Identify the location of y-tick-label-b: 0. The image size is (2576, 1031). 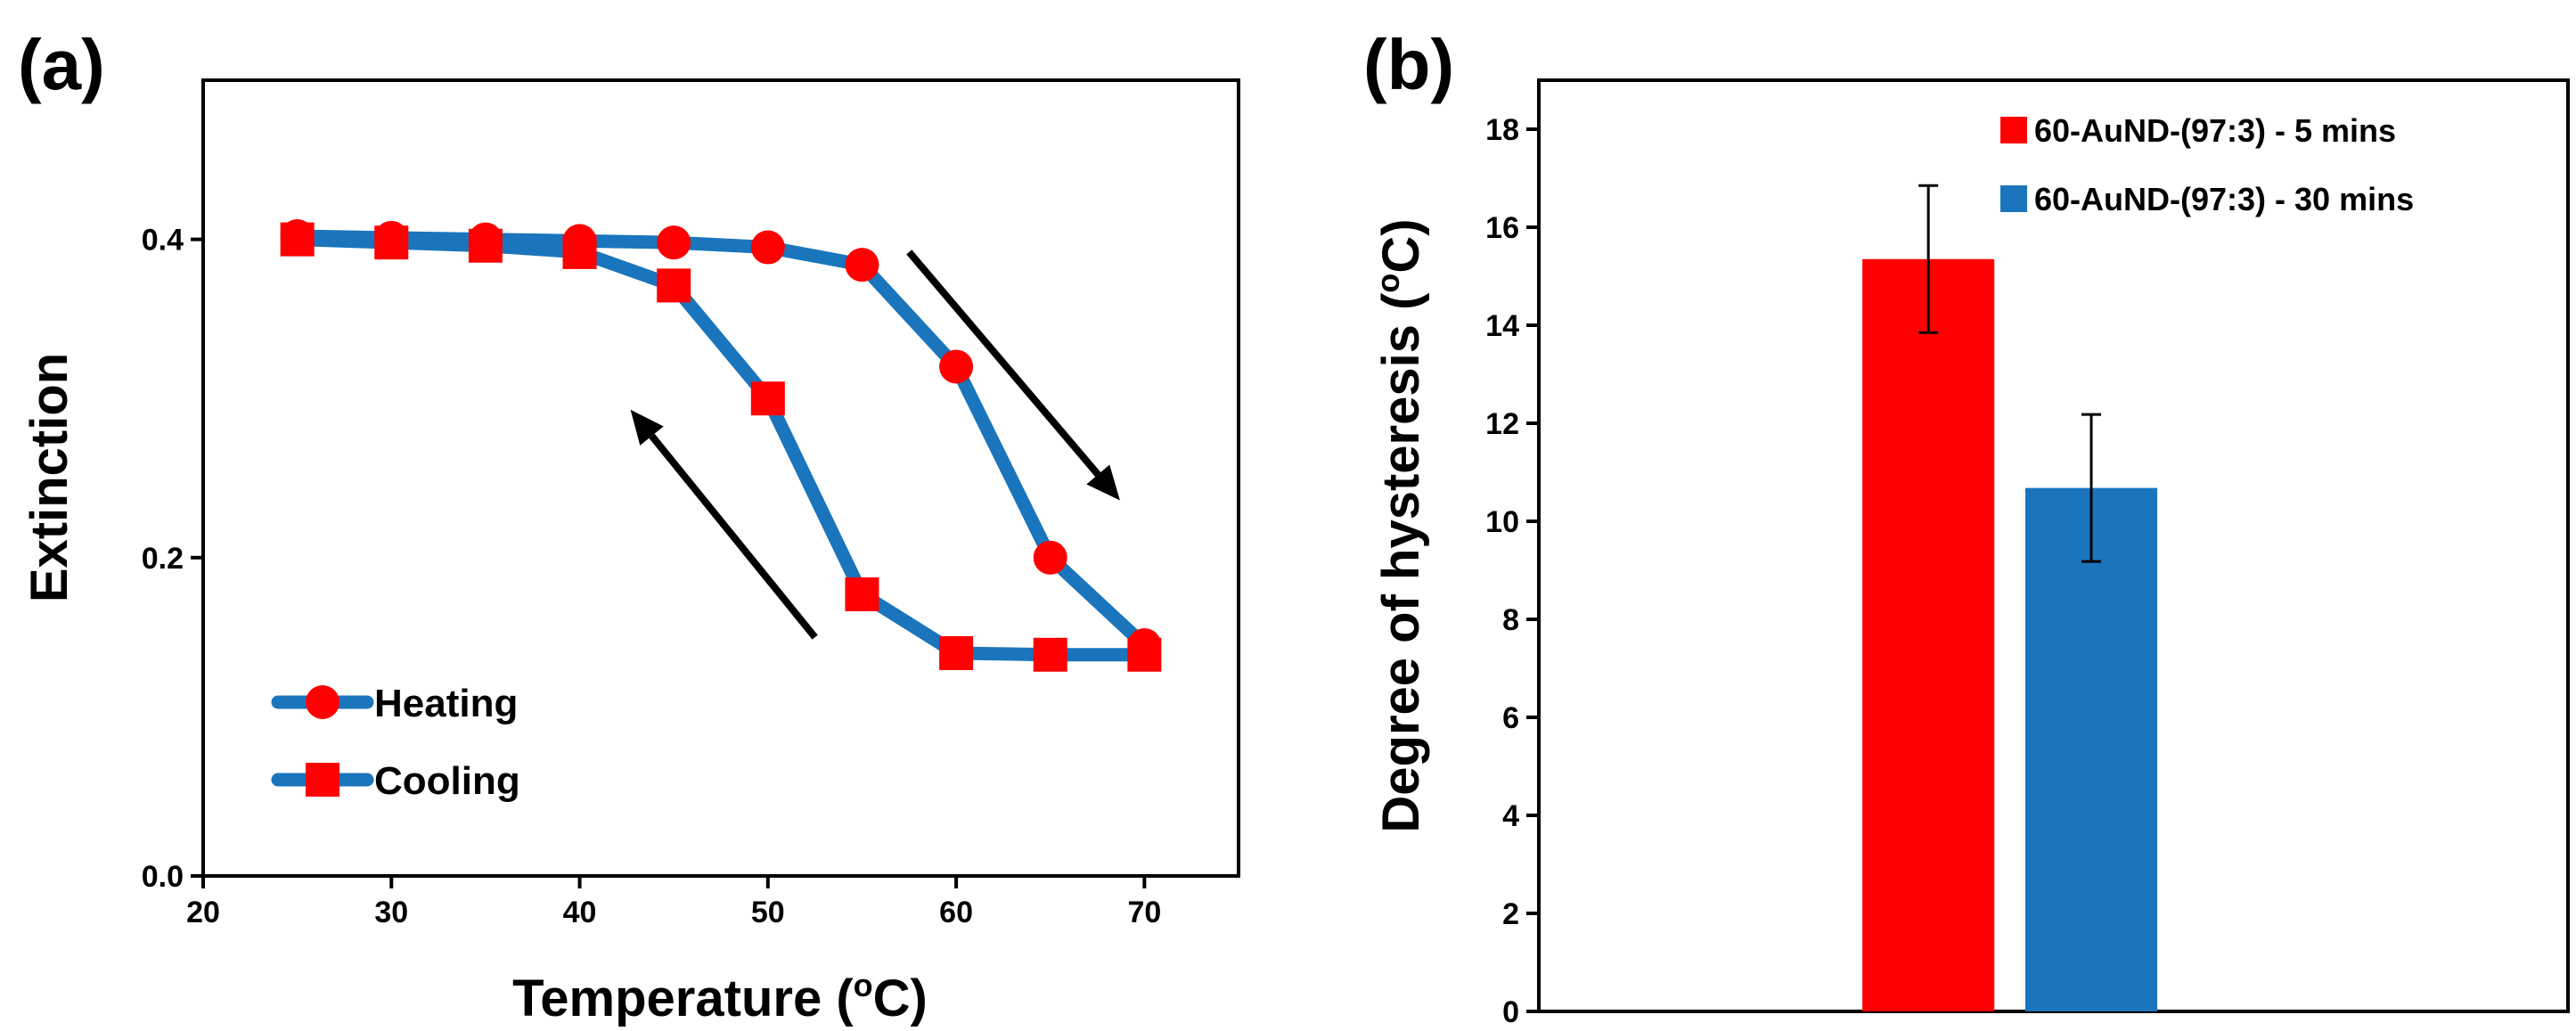
(1510, 1012).